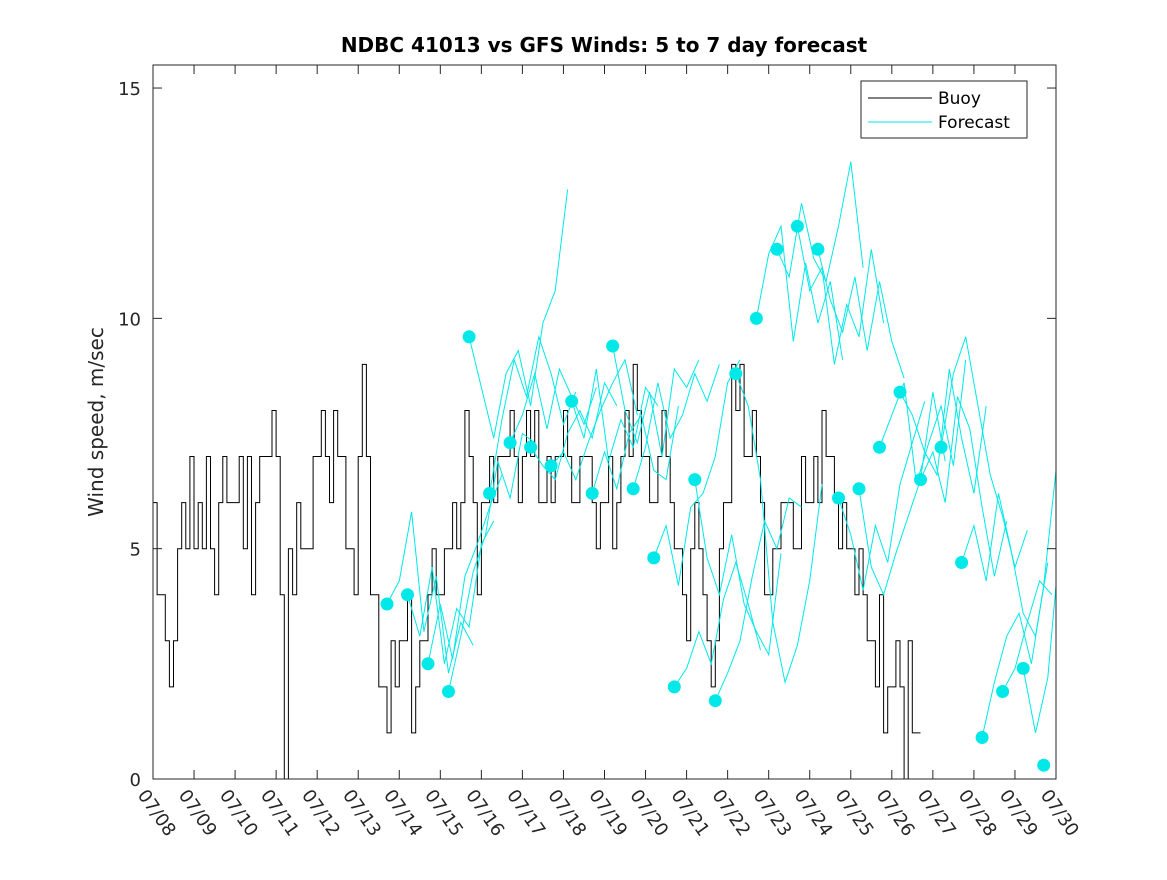 This screenshot has height=880, width=1167. I want to click on legend-box, so click(944, 109).